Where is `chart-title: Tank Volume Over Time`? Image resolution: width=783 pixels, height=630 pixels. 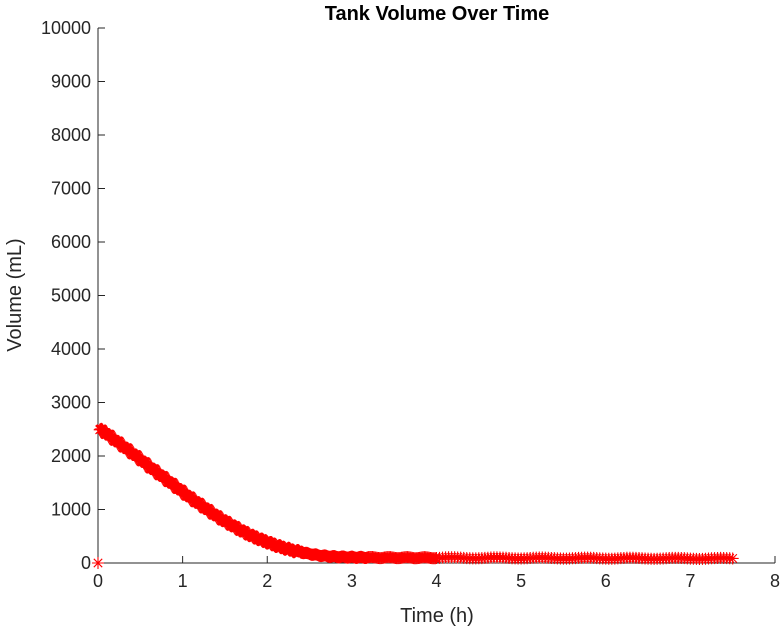 chart-title: Tank Volume Over Time is located at coordinates (437, 14).